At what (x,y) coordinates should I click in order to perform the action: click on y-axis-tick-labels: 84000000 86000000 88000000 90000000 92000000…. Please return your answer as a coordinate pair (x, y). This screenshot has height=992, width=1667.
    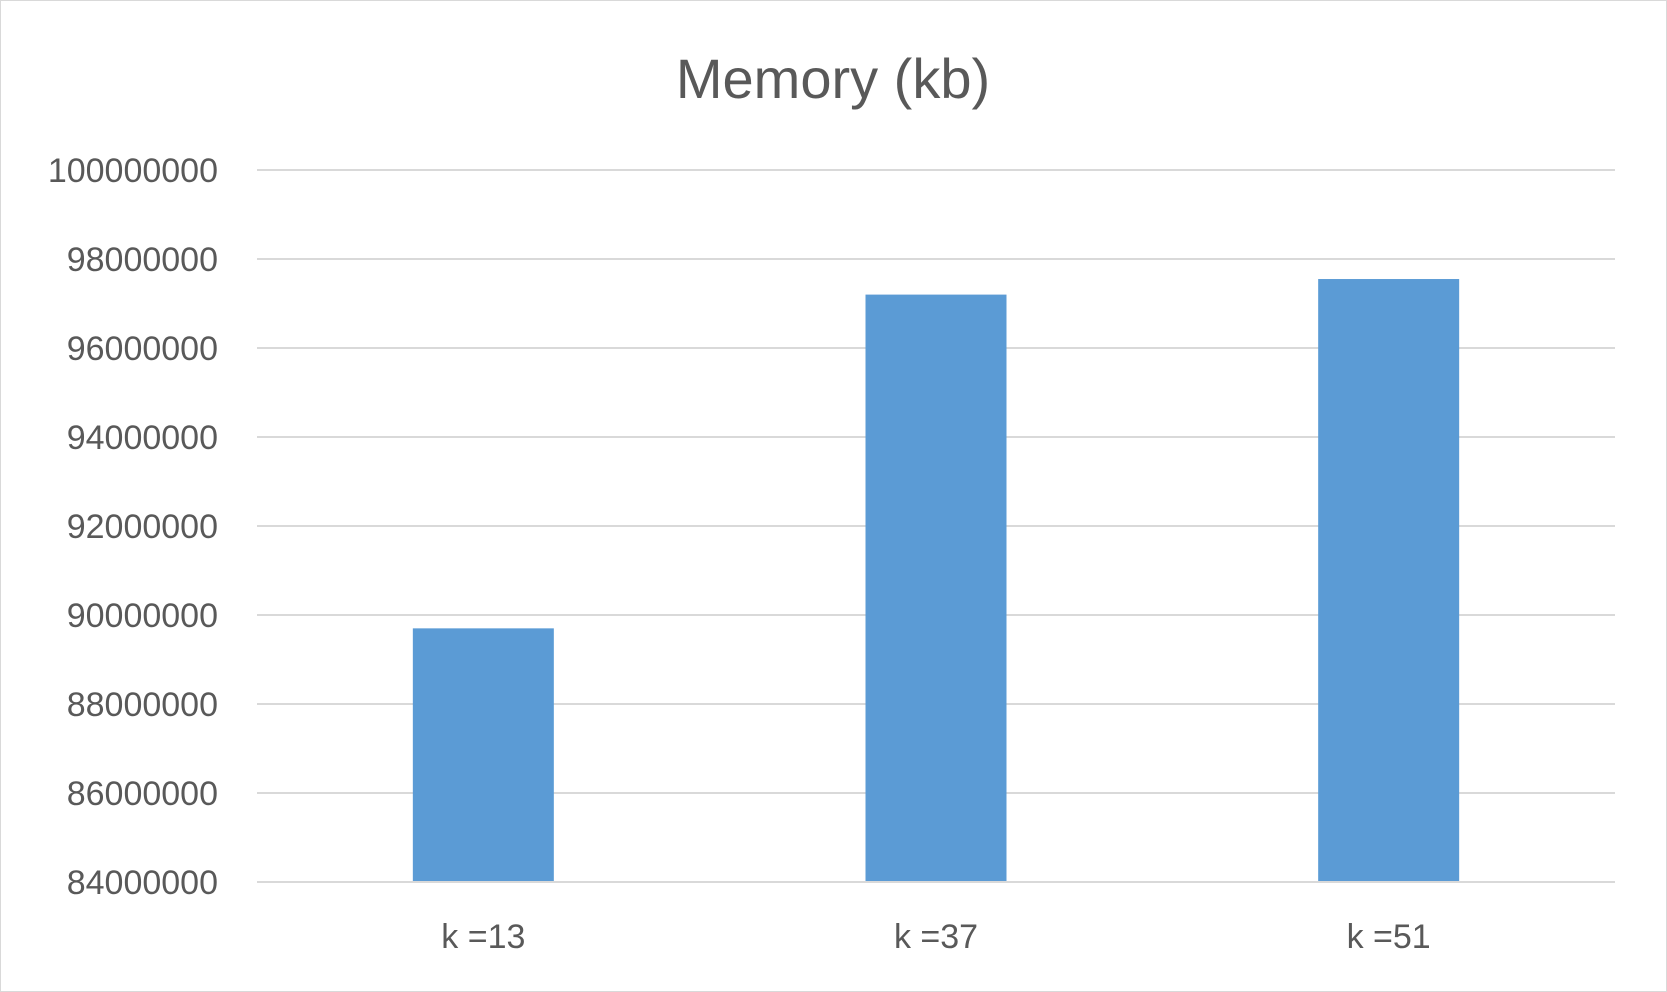
    Looking at the image, I should click on (133, 527).